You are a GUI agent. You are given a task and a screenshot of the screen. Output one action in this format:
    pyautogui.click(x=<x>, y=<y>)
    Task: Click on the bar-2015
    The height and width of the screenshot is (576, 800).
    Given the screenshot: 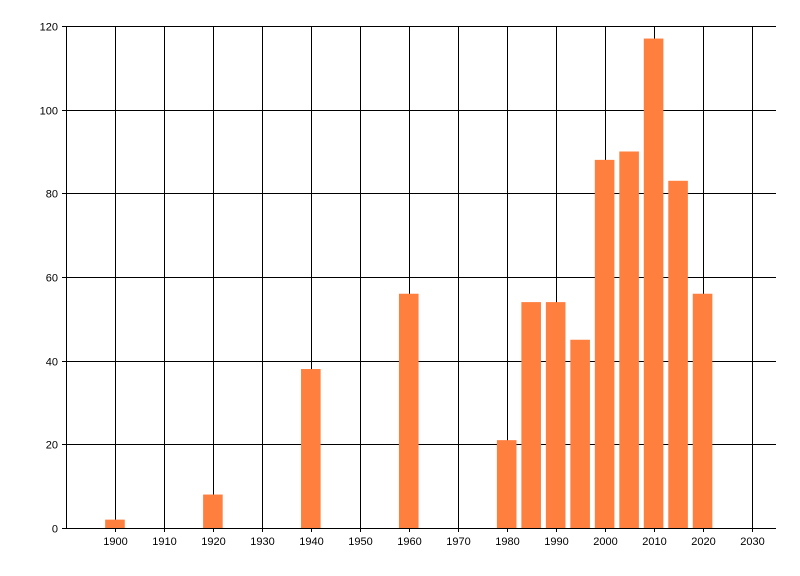 What is the action you would take?
    pyautogui.click(x=678, y=354)
    